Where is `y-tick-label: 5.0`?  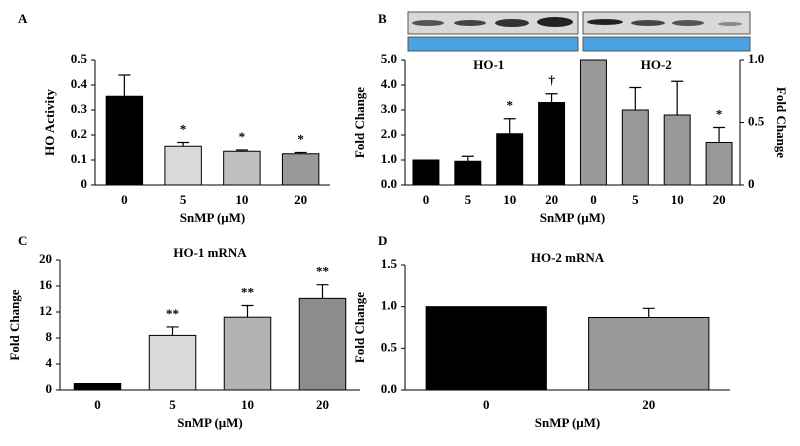
y-tick-label: 5.0 is located at coordinates (389, 58).